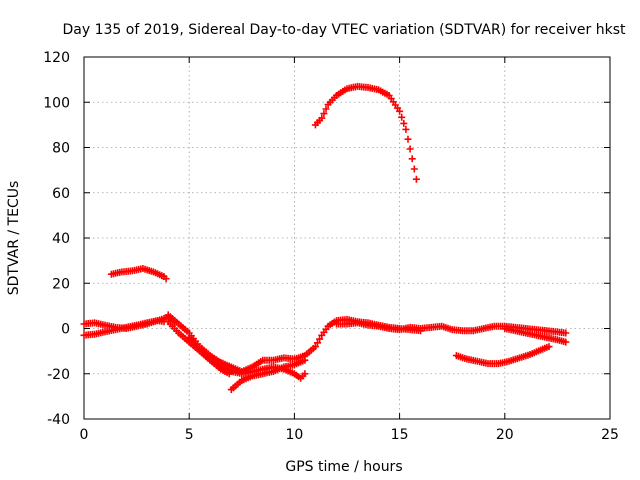  Describe the element at coordinates (61, 194) in the screenshot. I see `y-tick-label: 60` at that location.